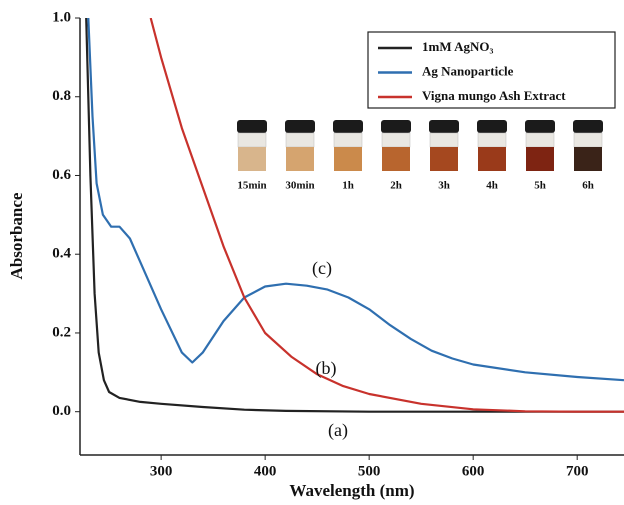 The width and height of the screenshot is (624, 505). I want to click on x-tick-label: 300, so click(161, 471).